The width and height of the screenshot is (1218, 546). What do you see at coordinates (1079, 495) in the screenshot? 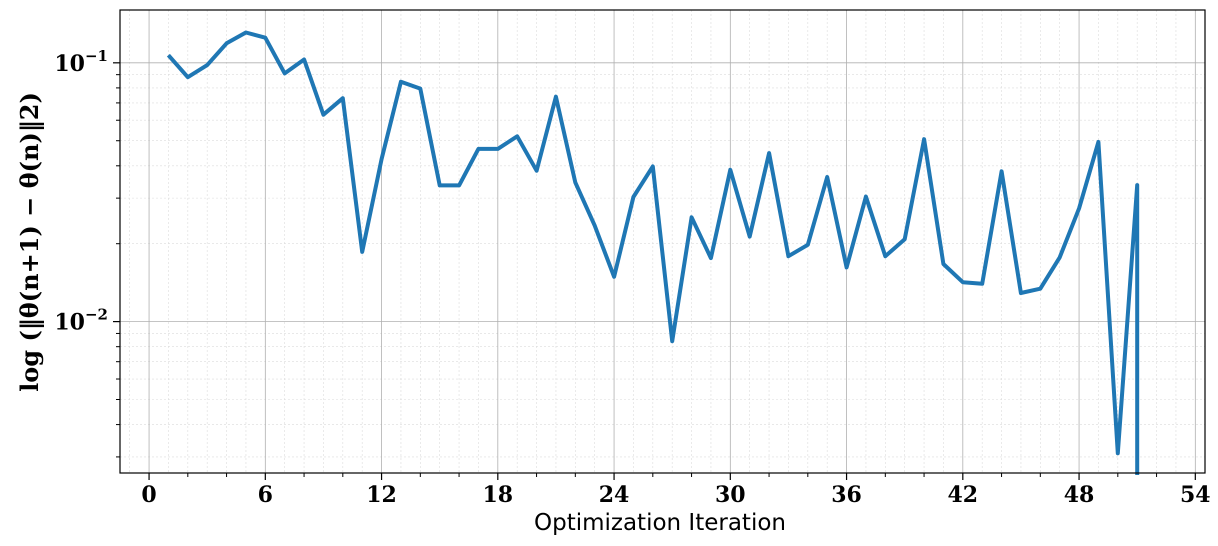
I see `x-tick-label: 48` at bounding box center [1079, 495].